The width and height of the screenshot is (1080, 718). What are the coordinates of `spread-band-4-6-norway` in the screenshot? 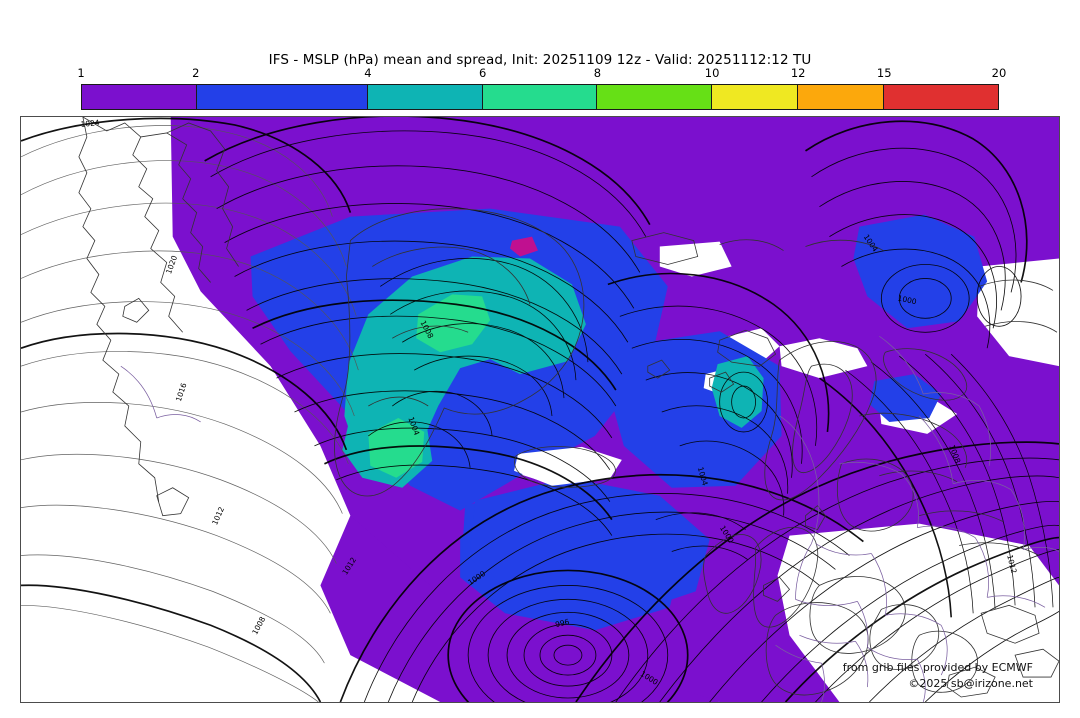 It's located at (737, 392).